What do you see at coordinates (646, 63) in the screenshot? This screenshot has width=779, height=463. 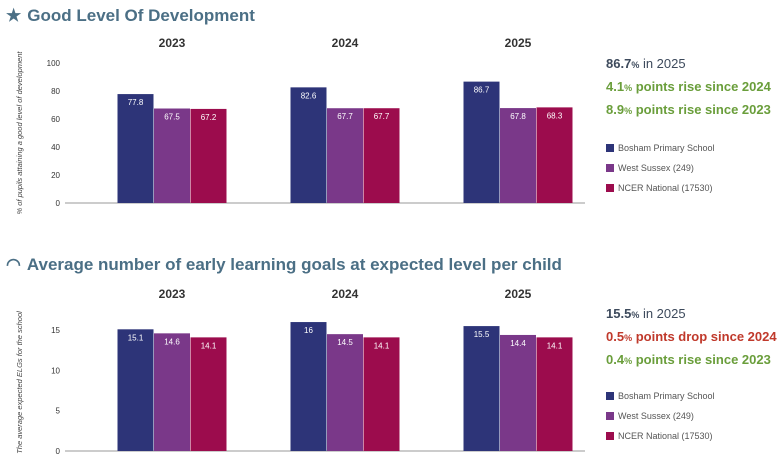 I see `gld-stat-current: 86.7% in 2025` at bounding box center [646, 63].